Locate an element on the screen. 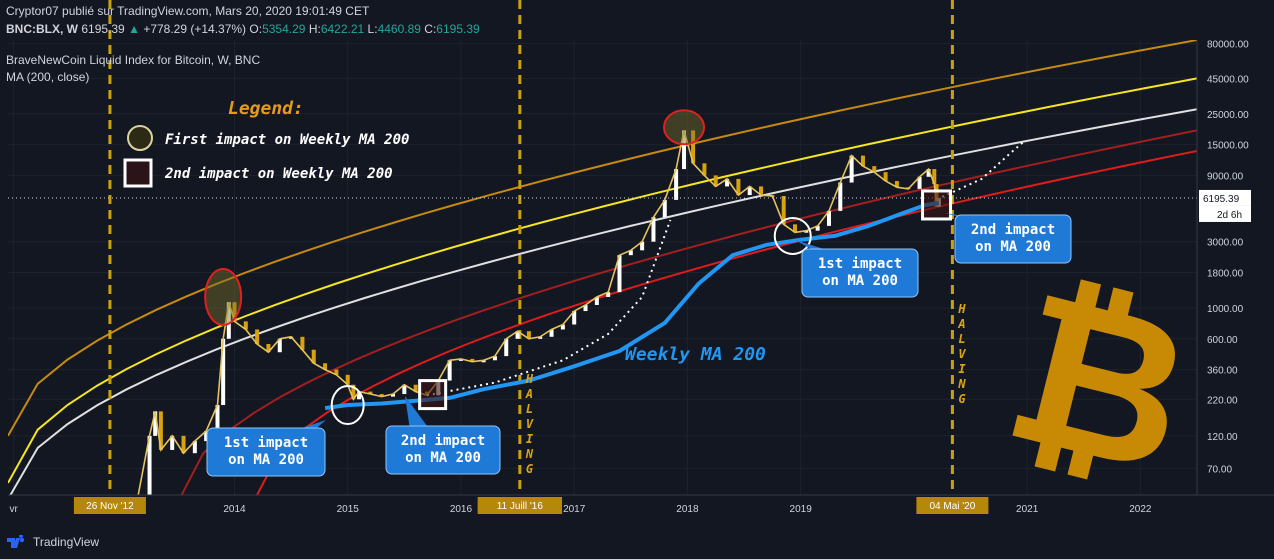 Image resolution: width=1274 pixels, height=559 pixels. tradingview-footer: TradingView is located at coordinates (52, 542).